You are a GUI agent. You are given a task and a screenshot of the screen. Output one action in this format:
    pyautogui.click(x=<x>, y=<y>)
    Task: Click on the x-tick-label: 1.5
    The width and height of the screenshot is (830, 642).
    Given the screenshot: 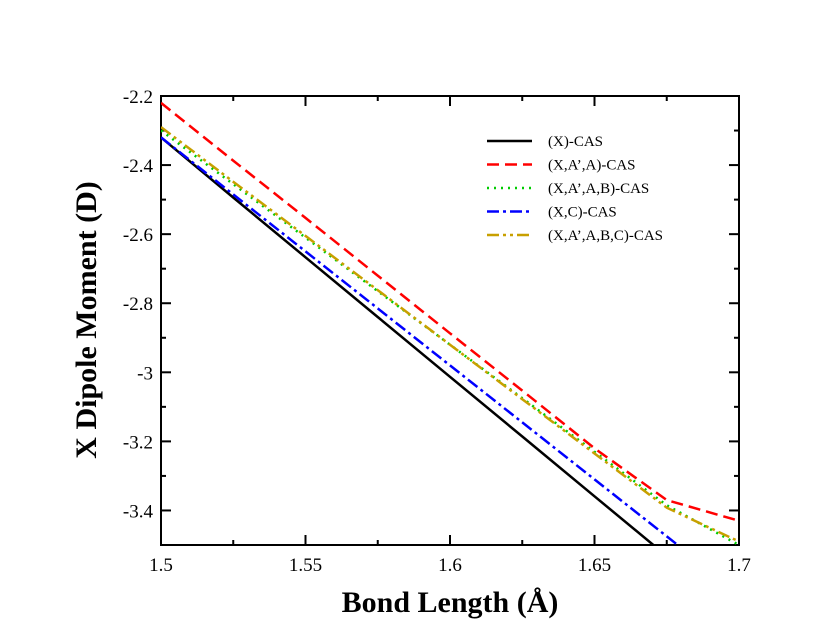 What is the action you would take?
    pyautogui.click(x=161, y=565)
    